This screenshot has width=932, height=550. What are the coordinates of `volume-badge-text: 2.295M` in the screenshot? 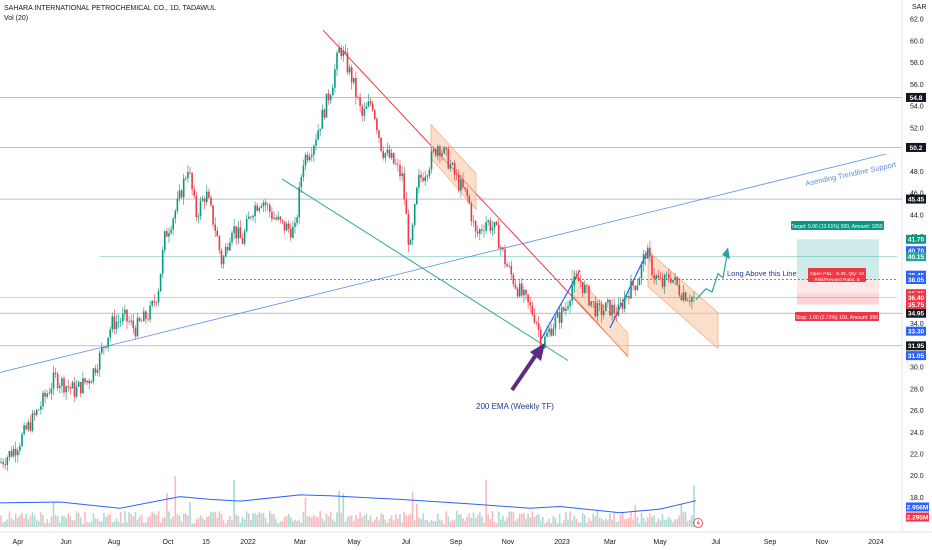 It's located at (918, 517).